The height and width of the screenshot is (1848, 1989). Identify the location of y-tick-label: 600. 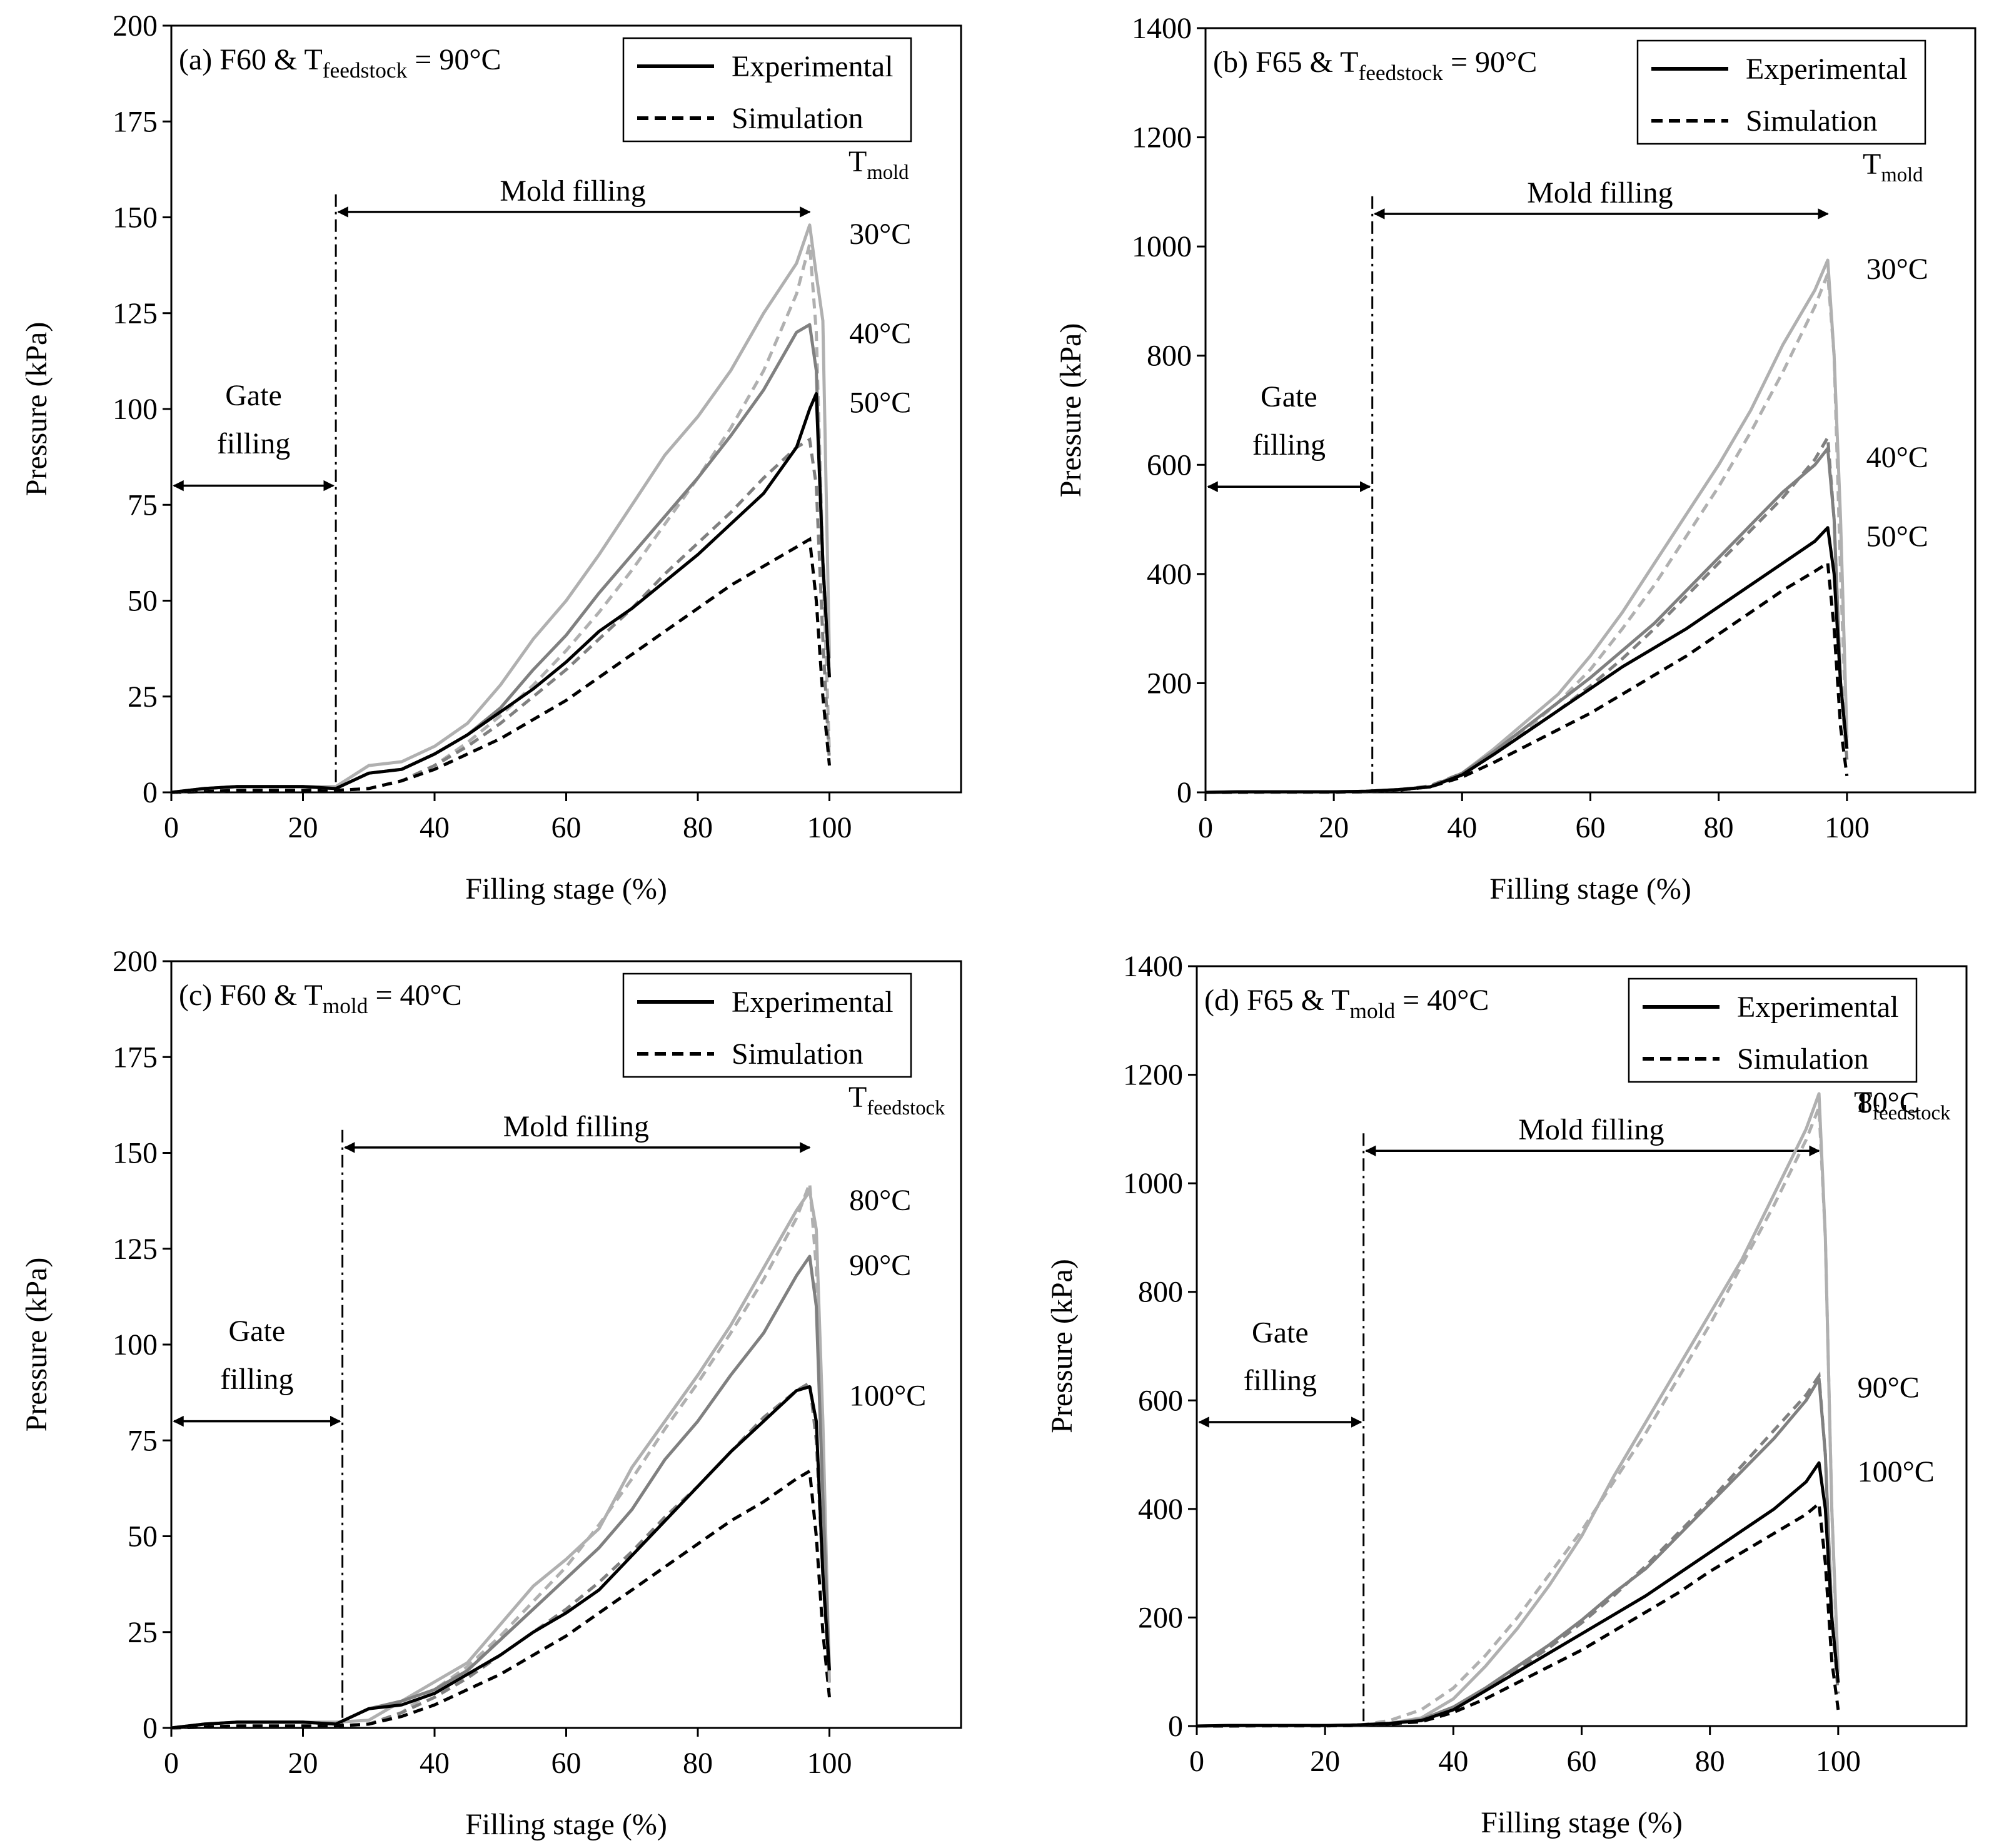
(1169, 465).